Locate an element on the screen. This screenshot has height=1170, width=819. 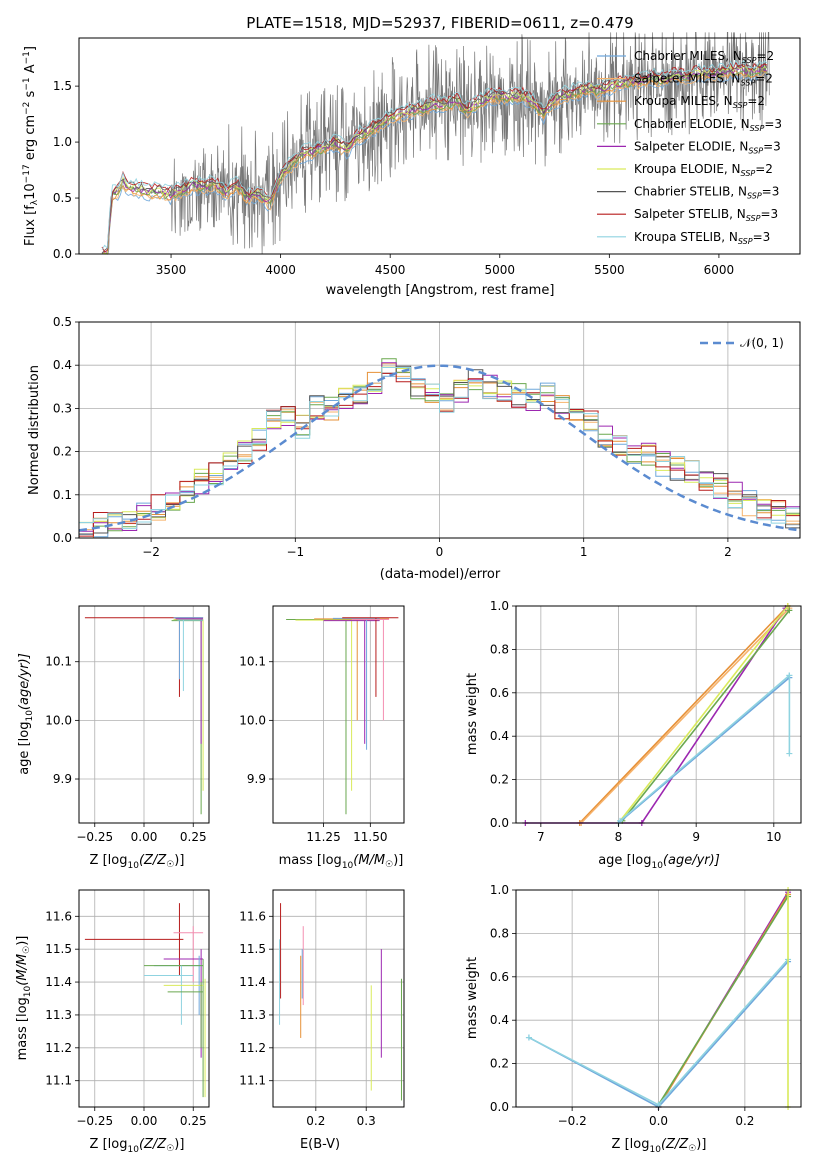
residual-legend: 𝒩(0, 1) is located at coordinates (742, 343).